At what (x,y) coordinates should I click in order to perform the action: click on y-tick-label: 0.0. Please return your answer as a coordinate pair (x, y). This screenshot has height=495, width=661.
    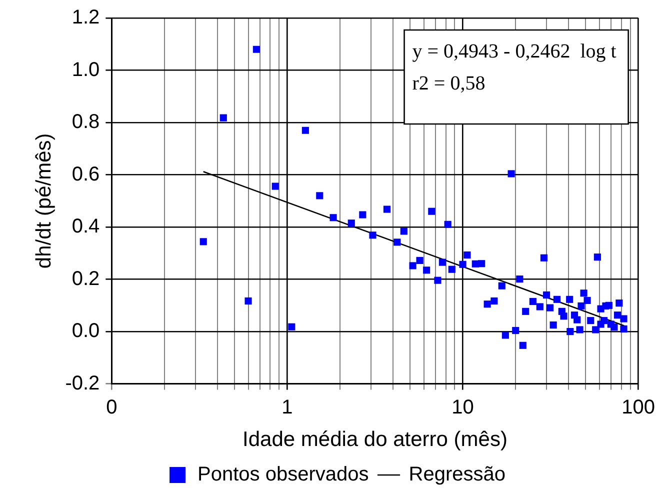
    Looking at the image, I should click on (86, 331).